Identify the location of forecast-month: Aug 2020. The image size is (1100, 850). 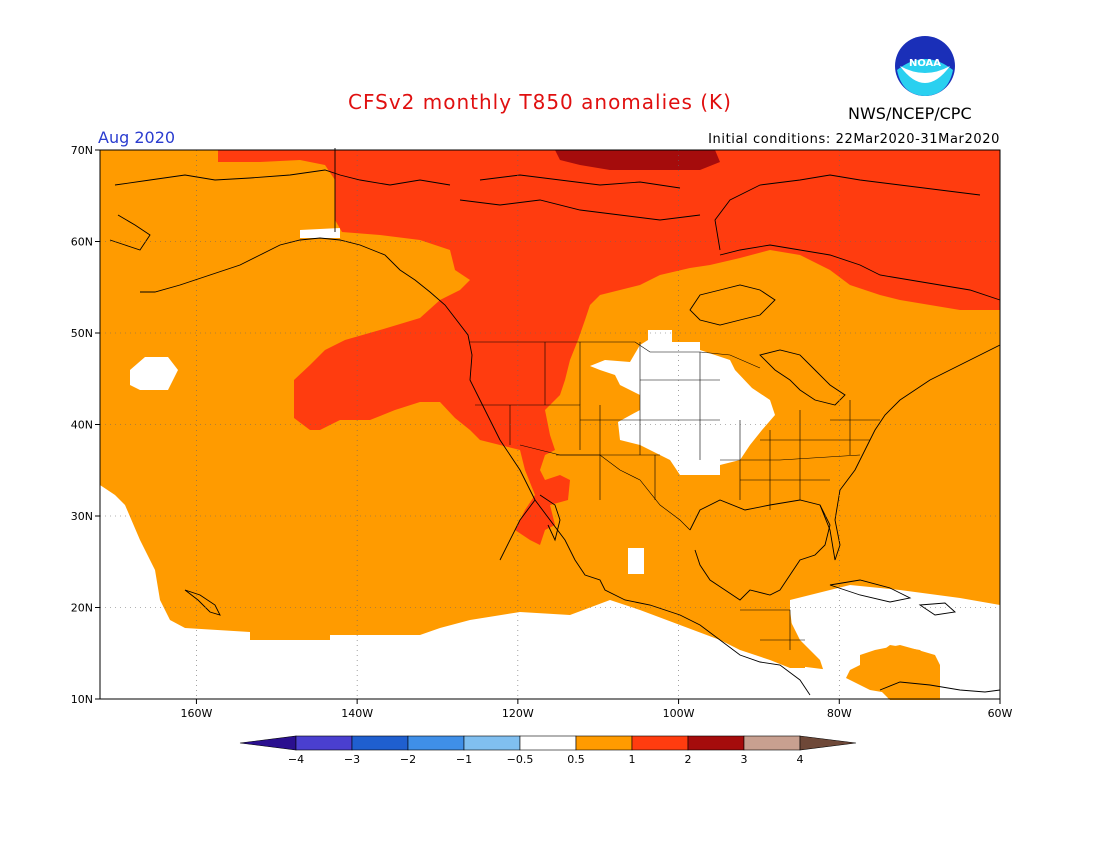
(137, 137).